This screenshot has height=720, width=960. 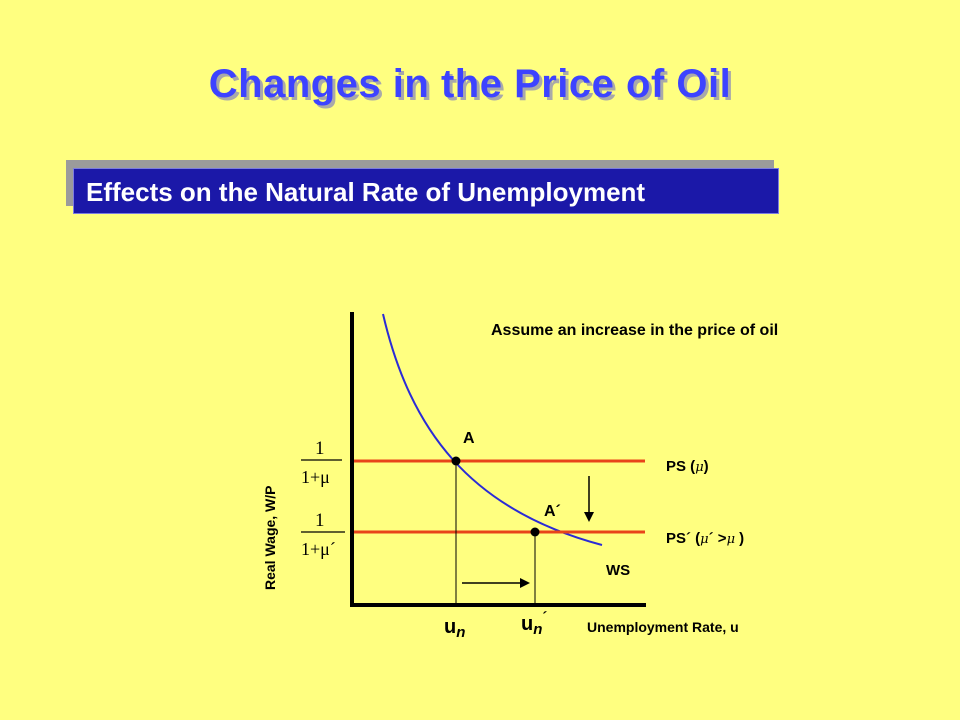 I want to click on ws-label: WS, so click(x=618, y=570).